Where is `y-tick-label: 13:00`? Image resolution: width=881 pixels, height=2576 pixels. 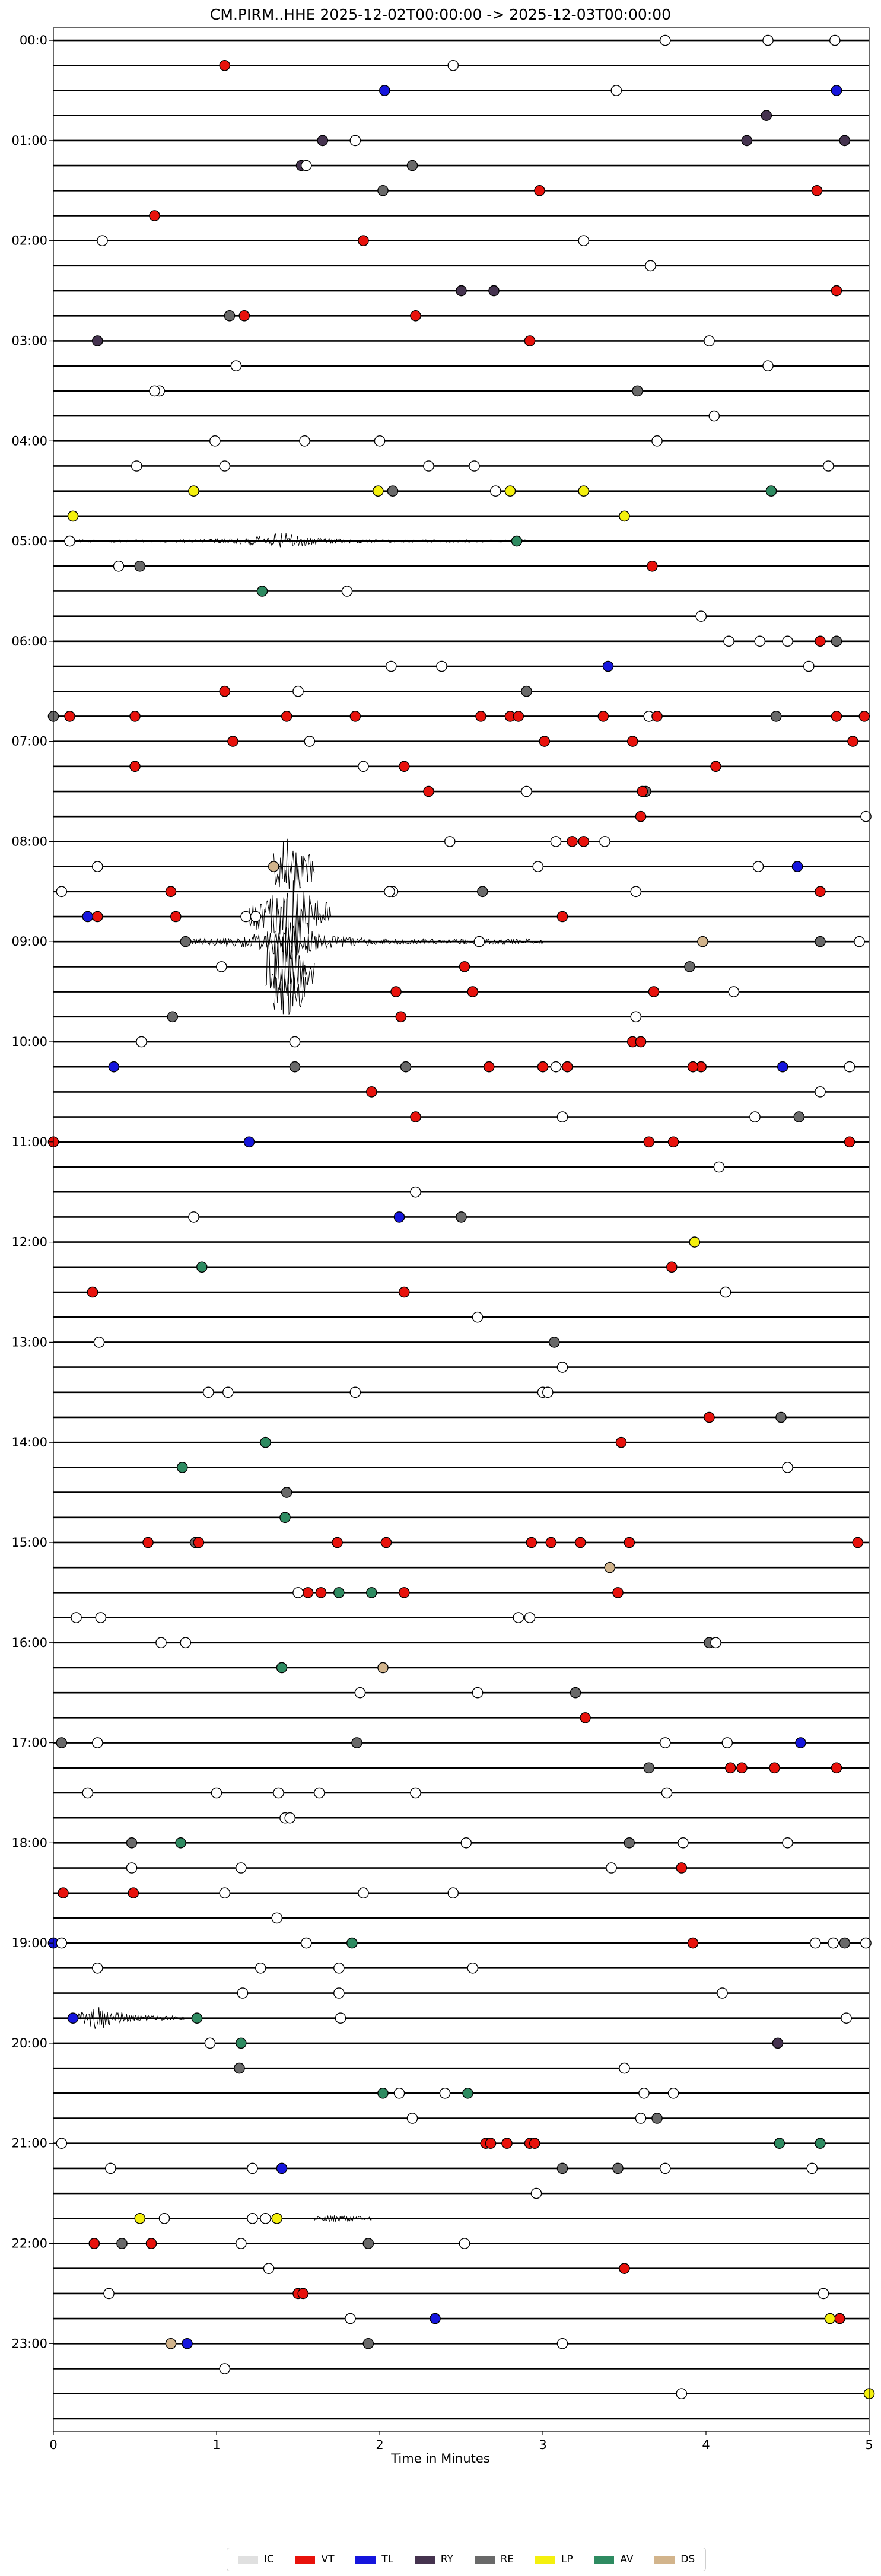
y-tick-label: 13:00 is located at coordinates (29, 1342).